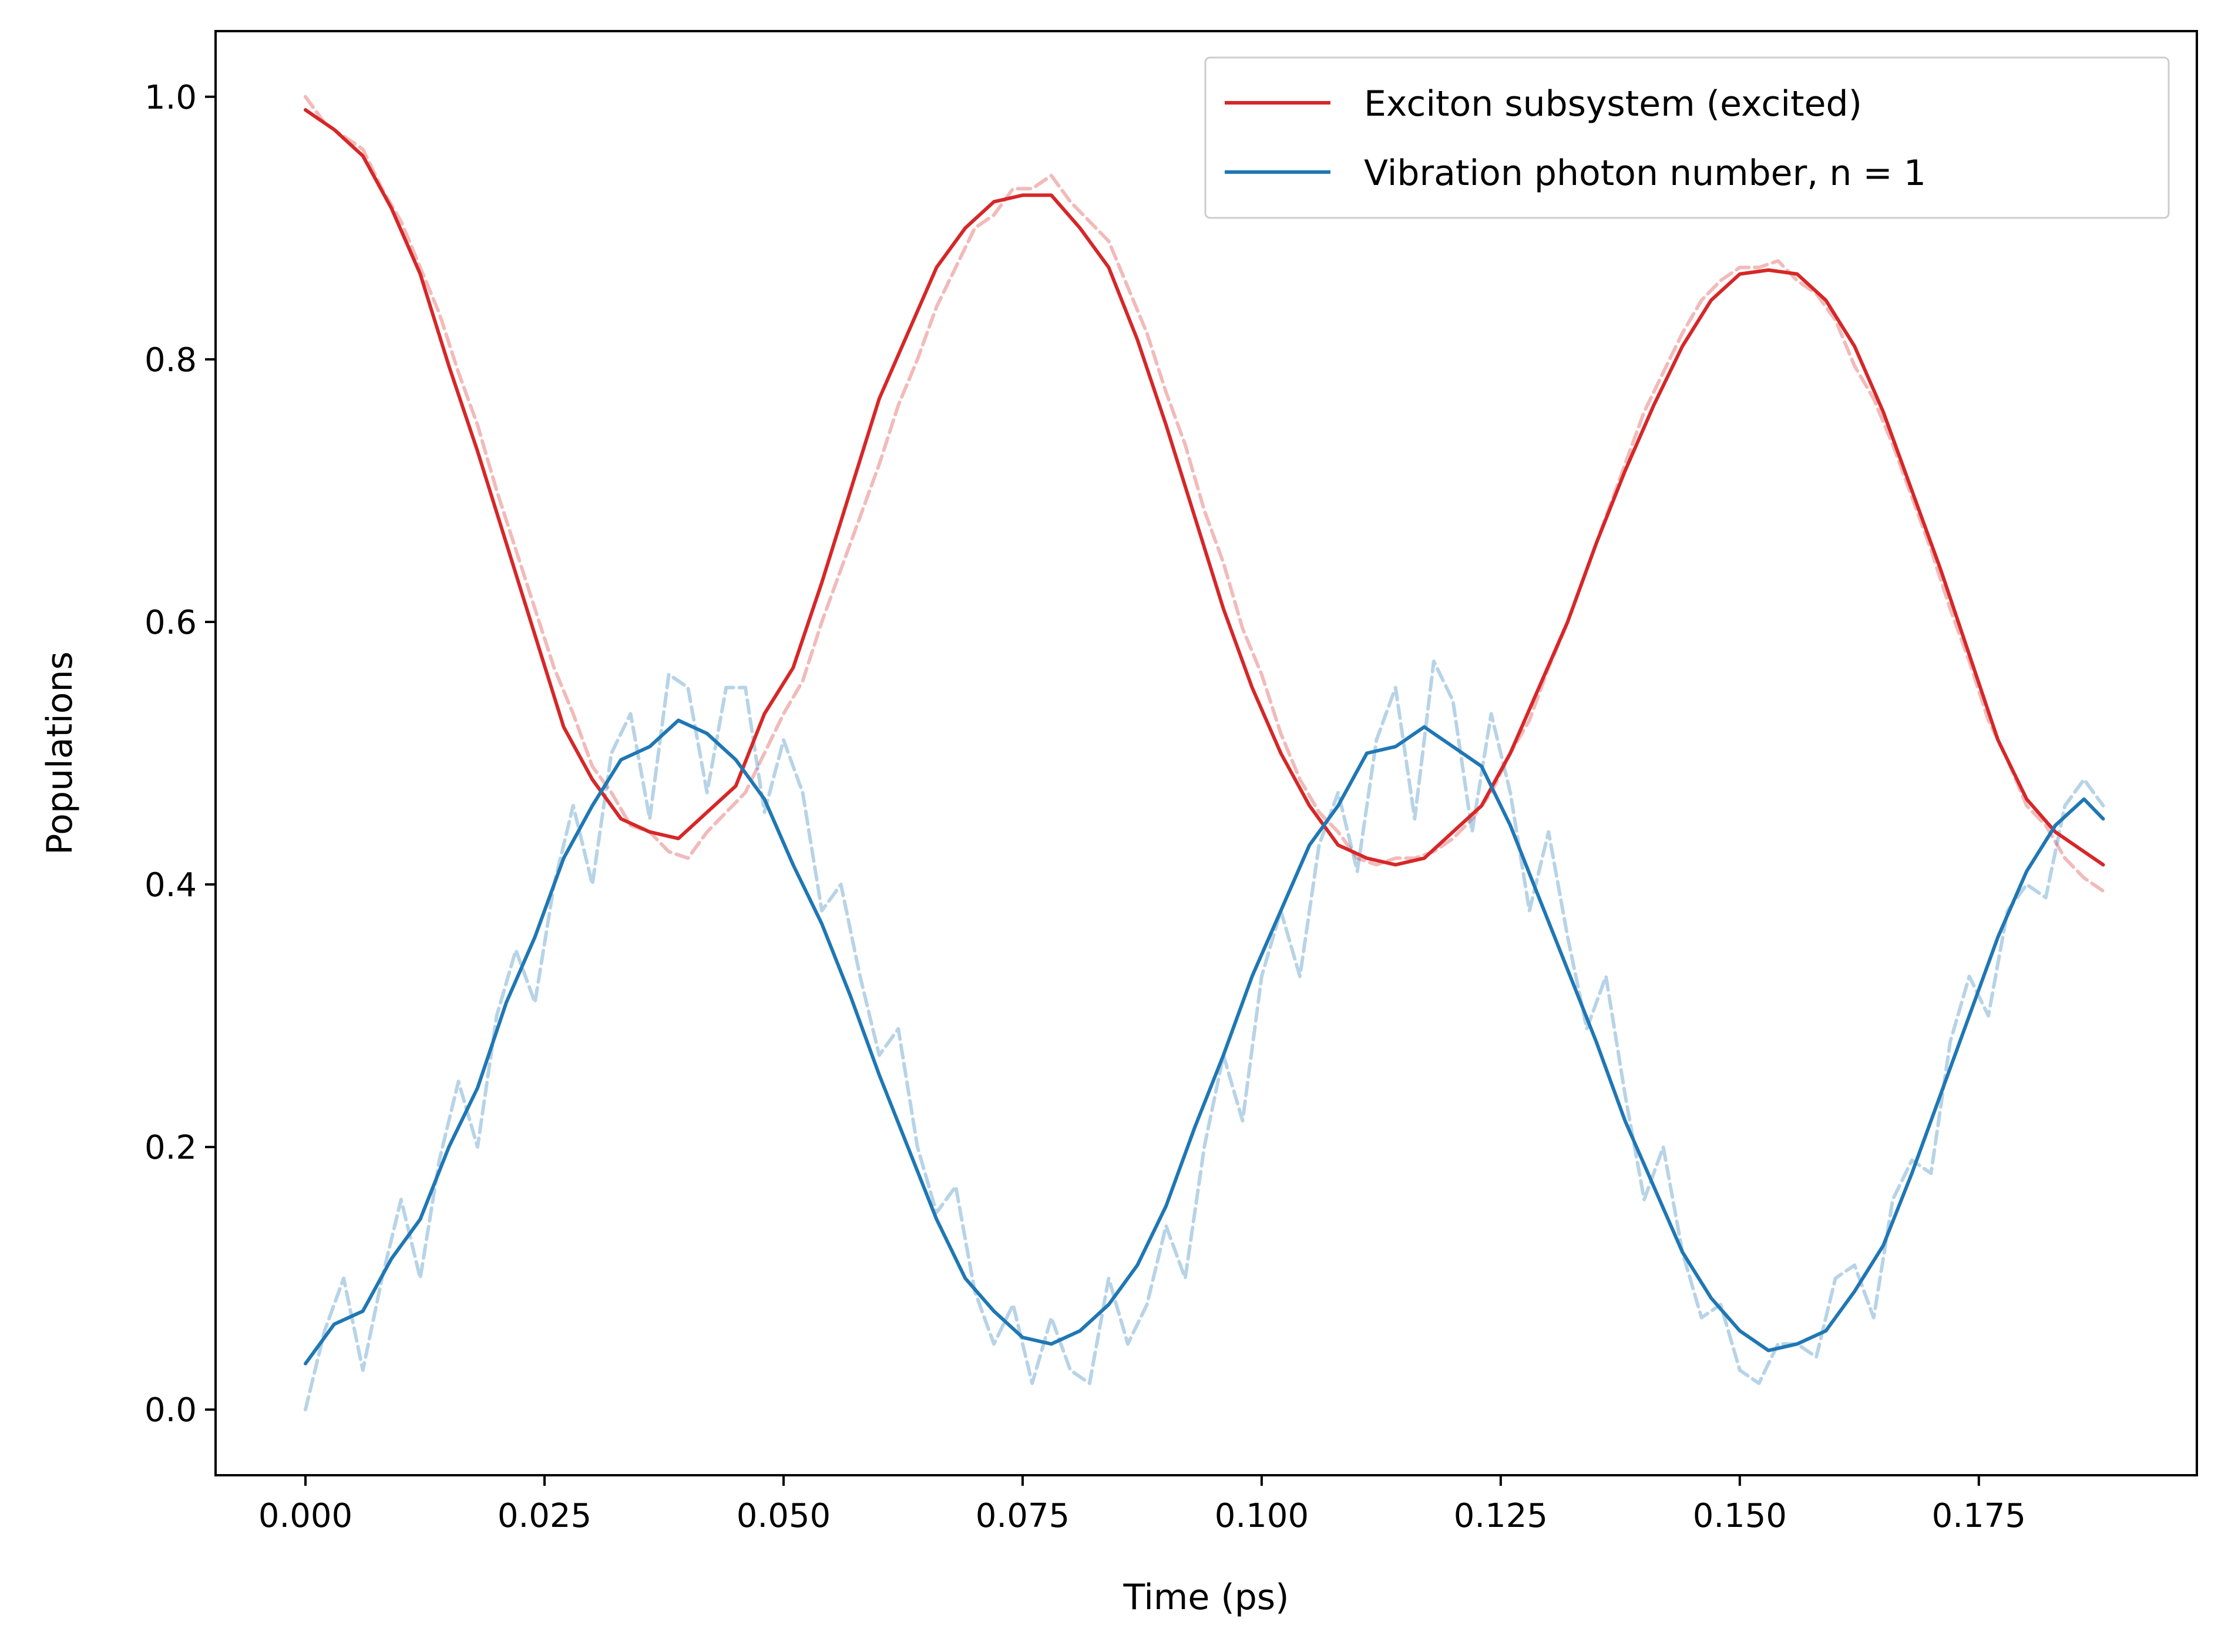 Image resolution: width=2218 pixels, height=1652 pixels. What do you see at coordinates (305, 1516) in the screenshot?
I see `x-tick-label: 0.000` at bounding box center [305, 1516].